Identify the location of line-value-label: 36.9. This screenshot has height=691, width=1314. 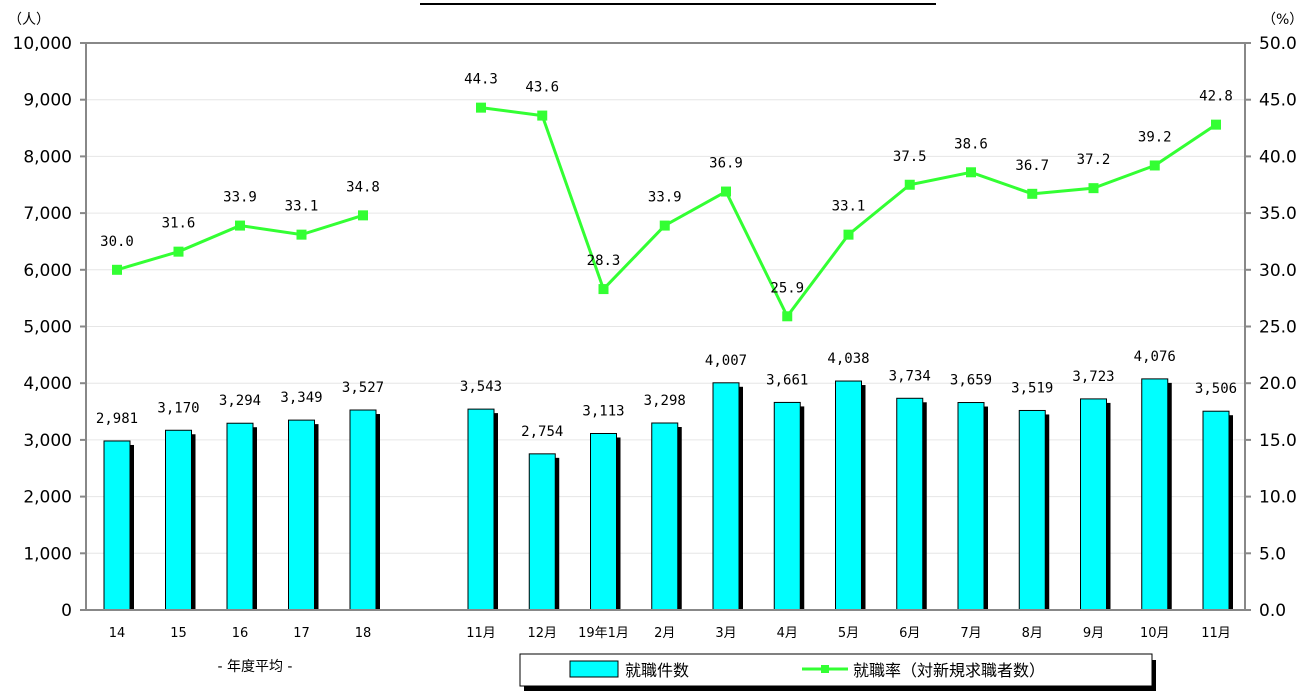
(726, 164).